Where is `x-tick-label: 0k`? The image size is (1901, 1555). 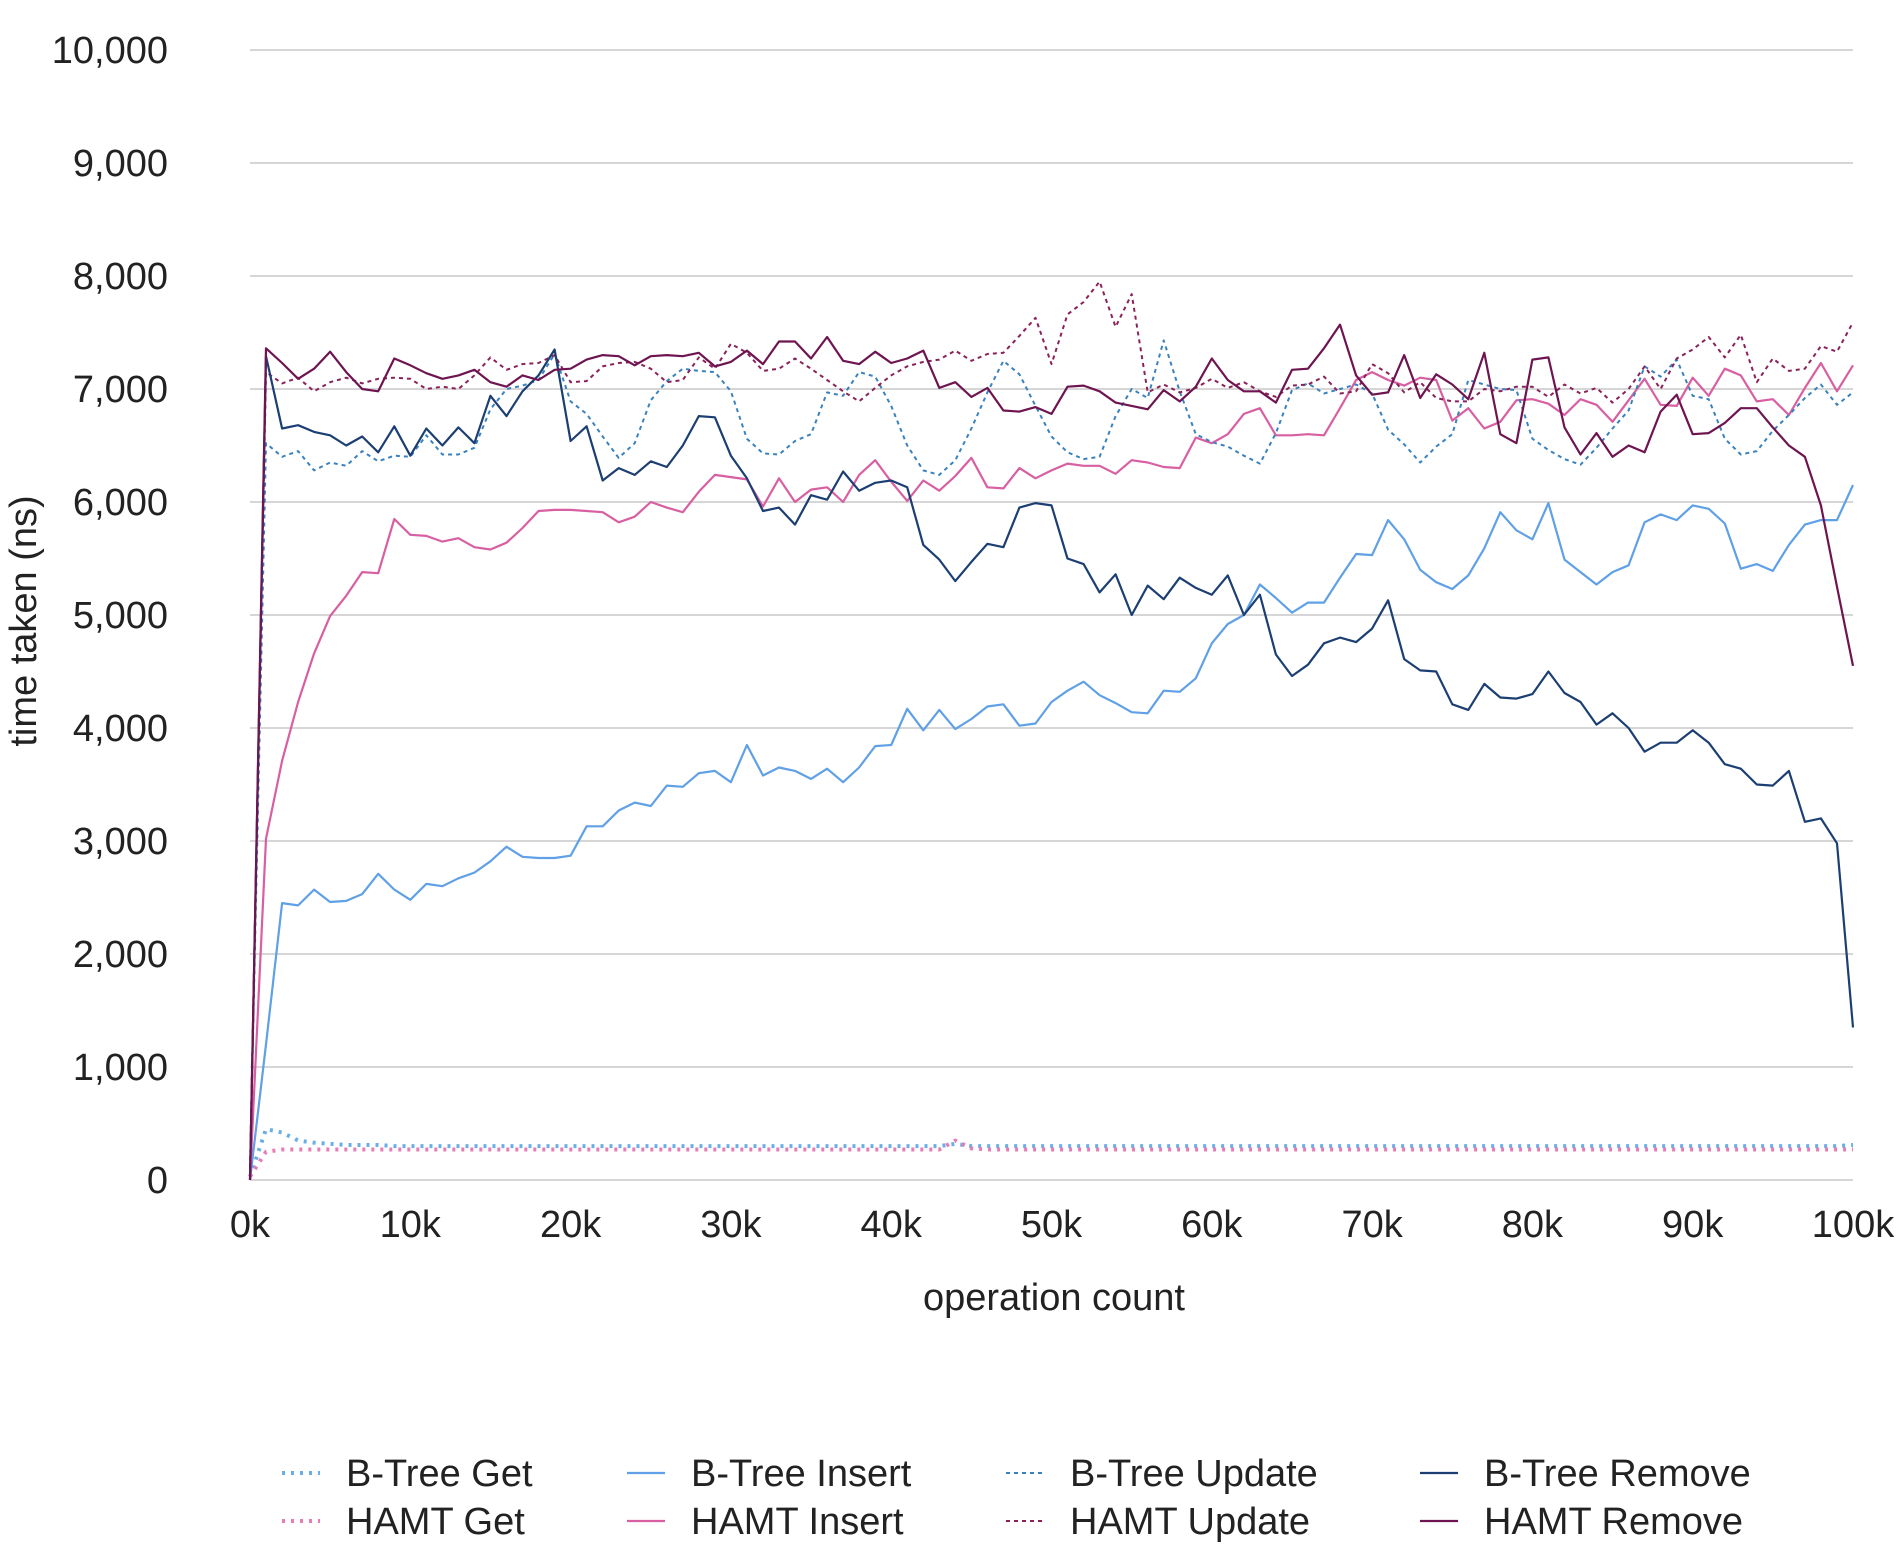
x-tick-label: 0k is located at coordinates (250, 1225).